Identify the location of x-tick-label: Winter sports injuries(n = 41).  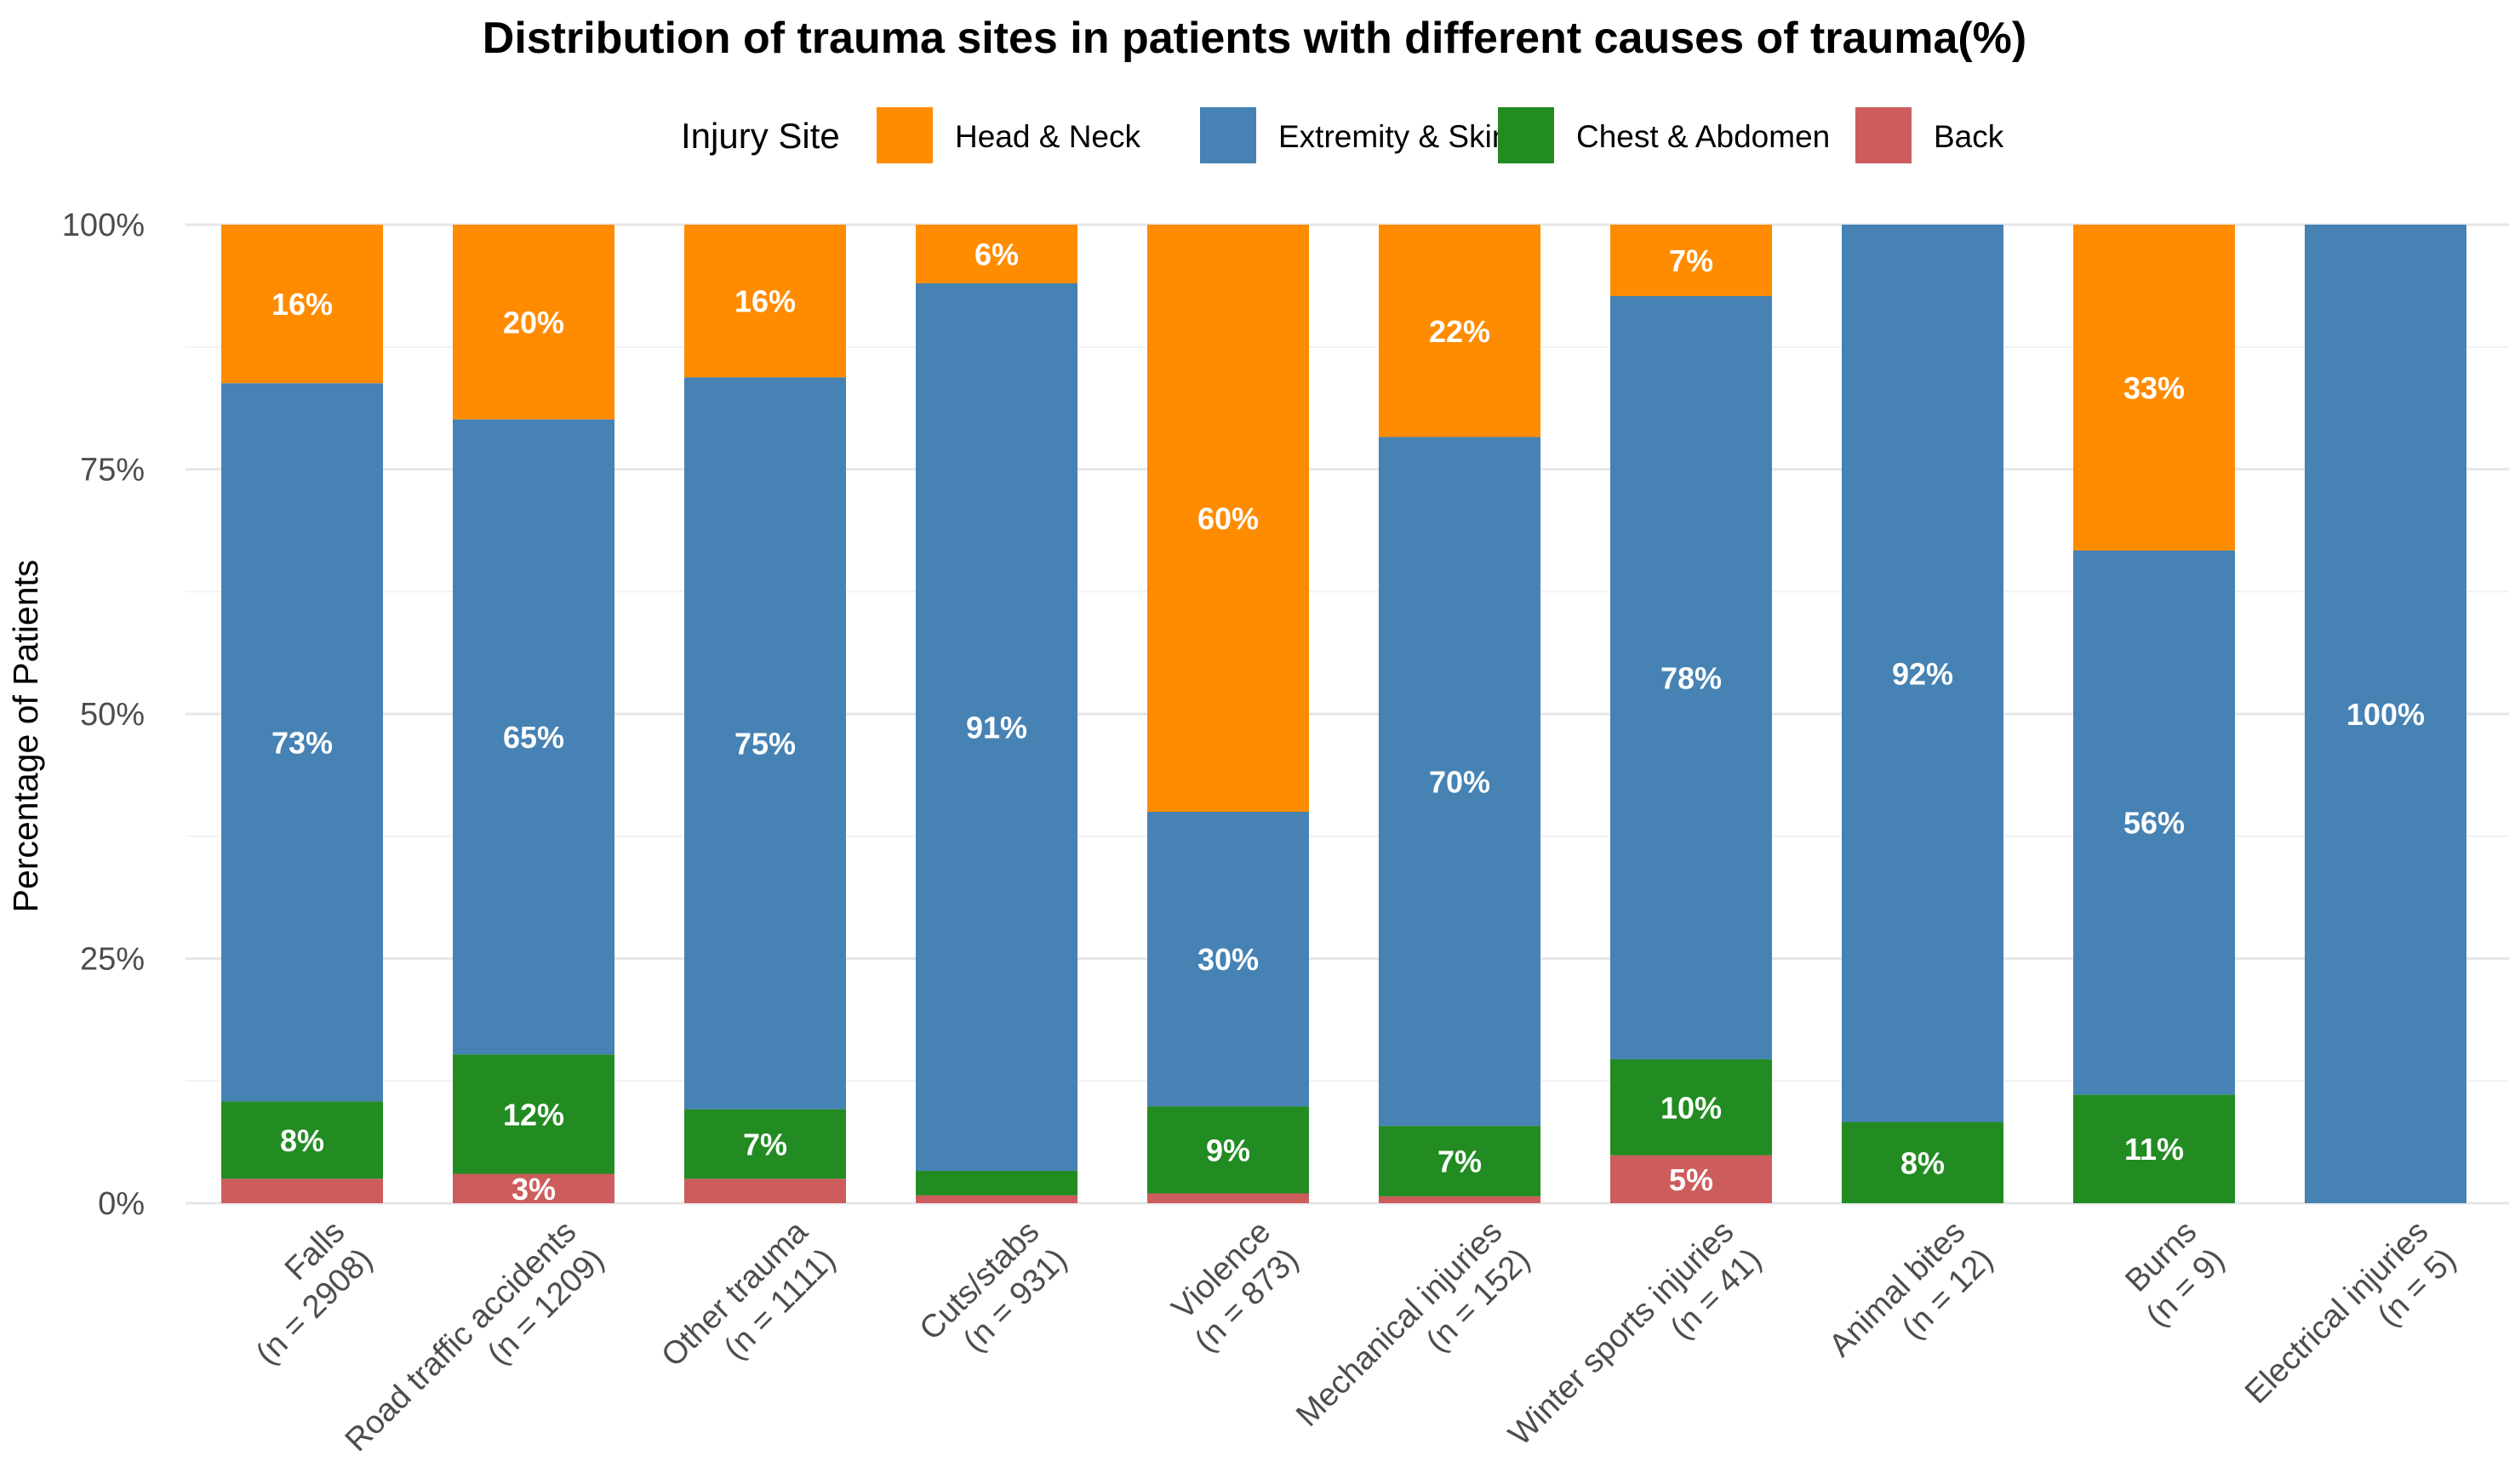
(1635, 1333).